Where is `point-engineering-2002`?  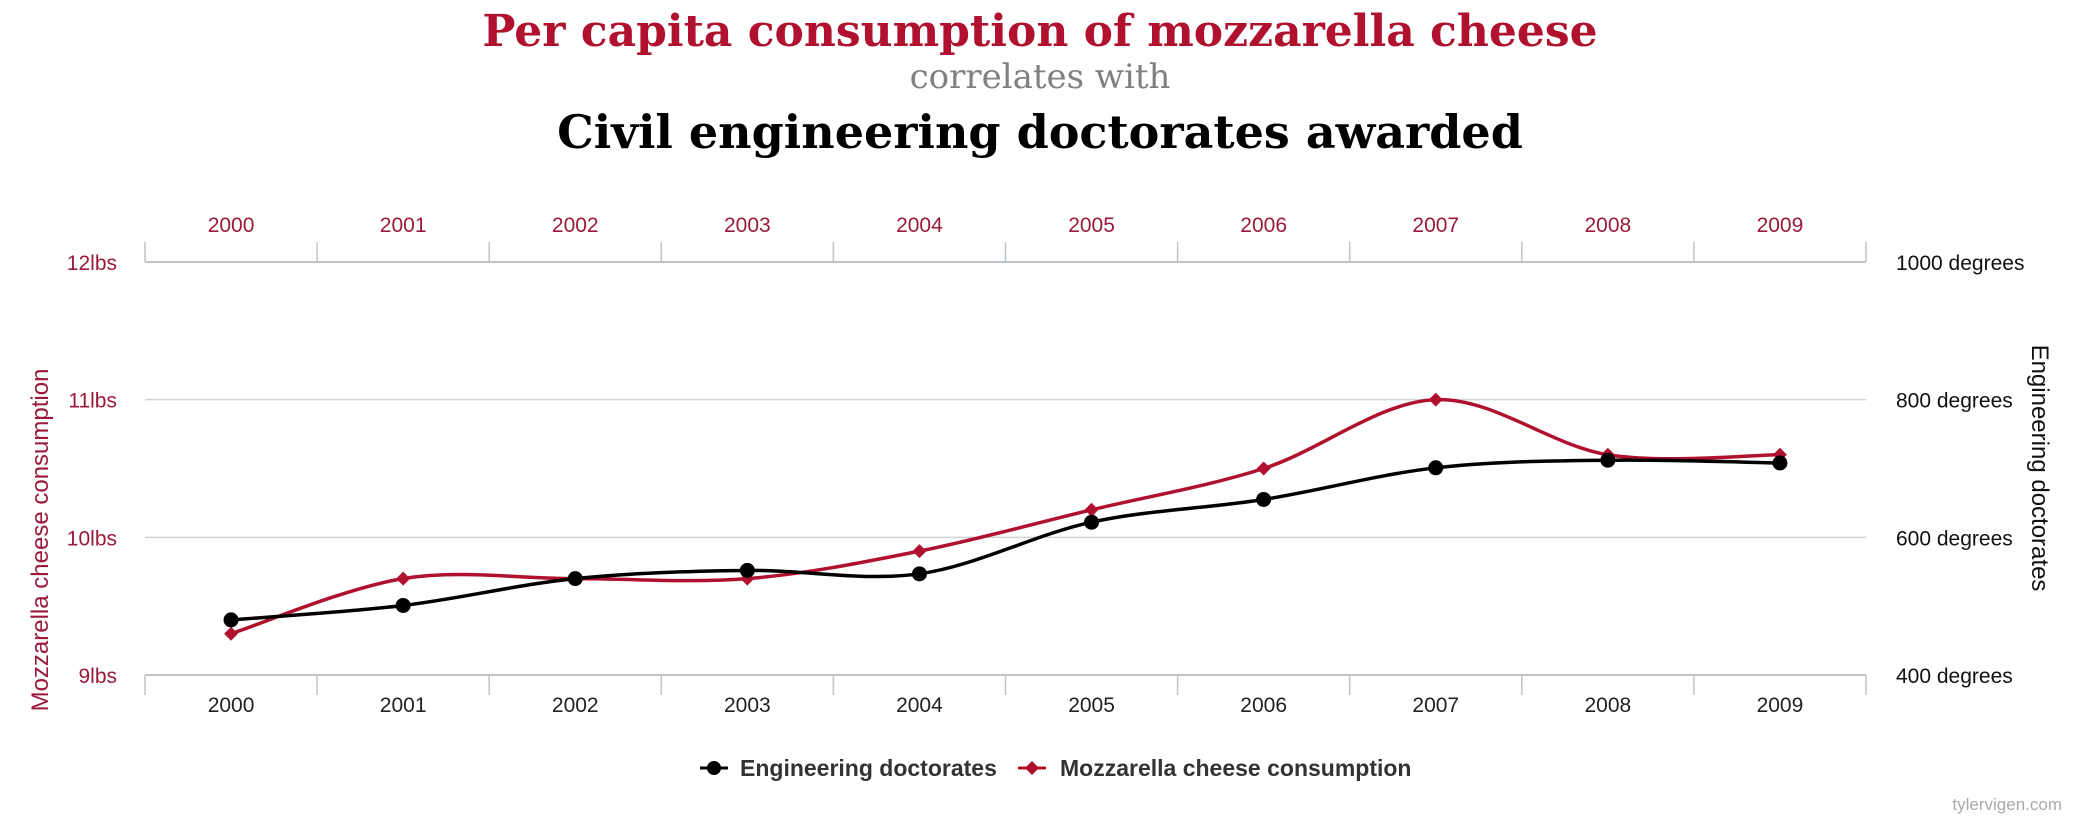 point-engineering-2002 is located at coordinates (575, 579).